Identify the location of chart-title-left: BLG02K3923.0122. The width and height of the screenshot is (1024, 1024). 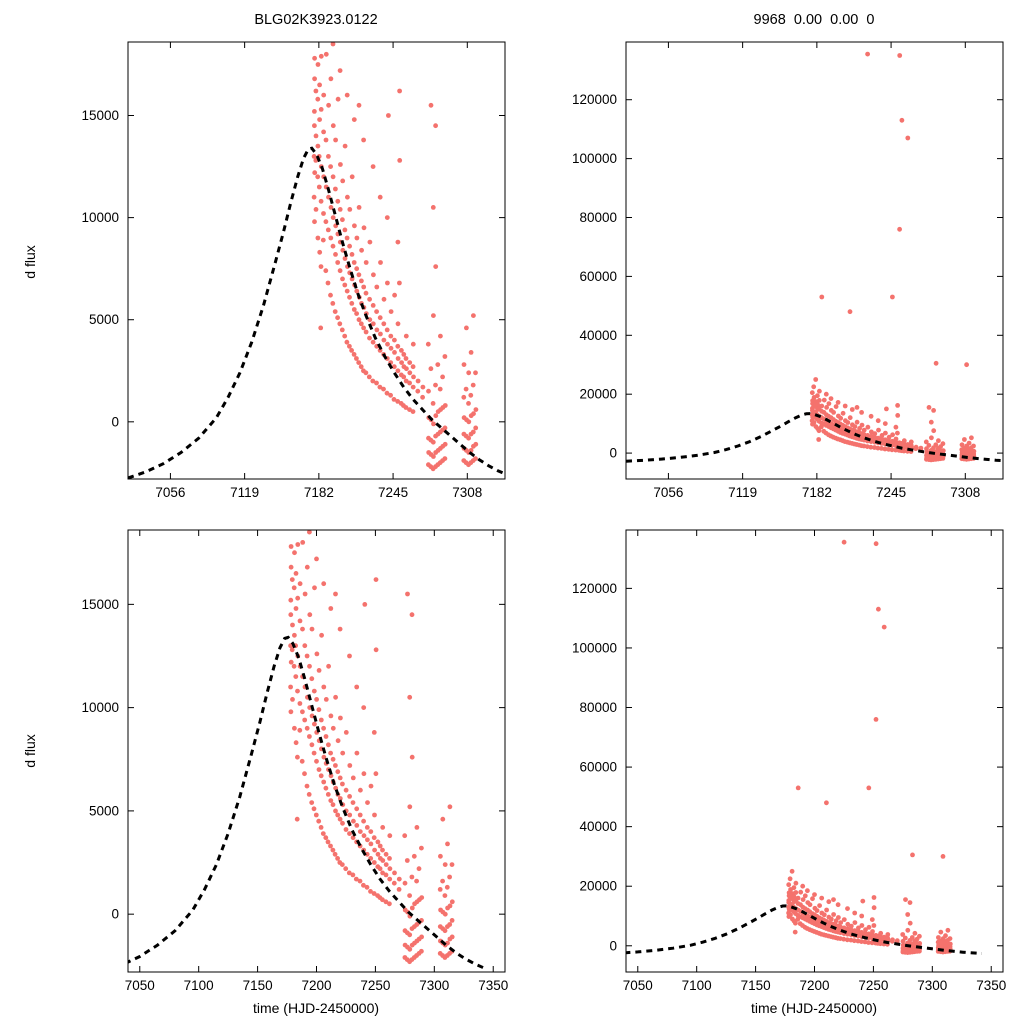
(316, 20).